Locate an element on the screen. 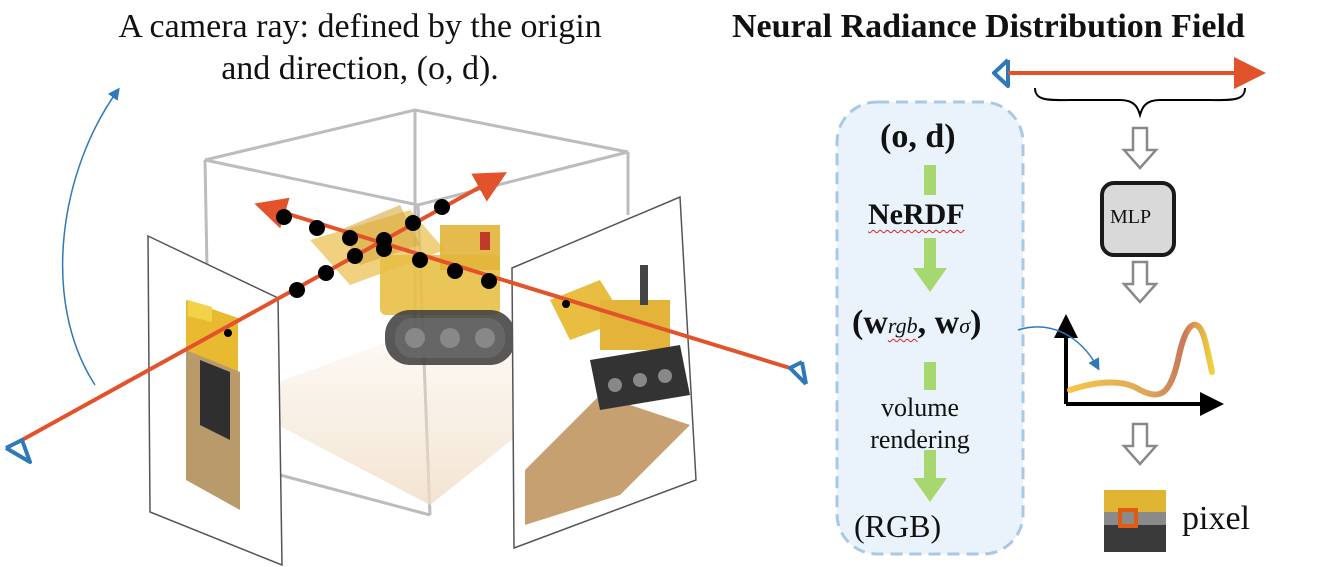  flow-weights-label: (wrgb, wσ) is located at coordinates (916, 323).